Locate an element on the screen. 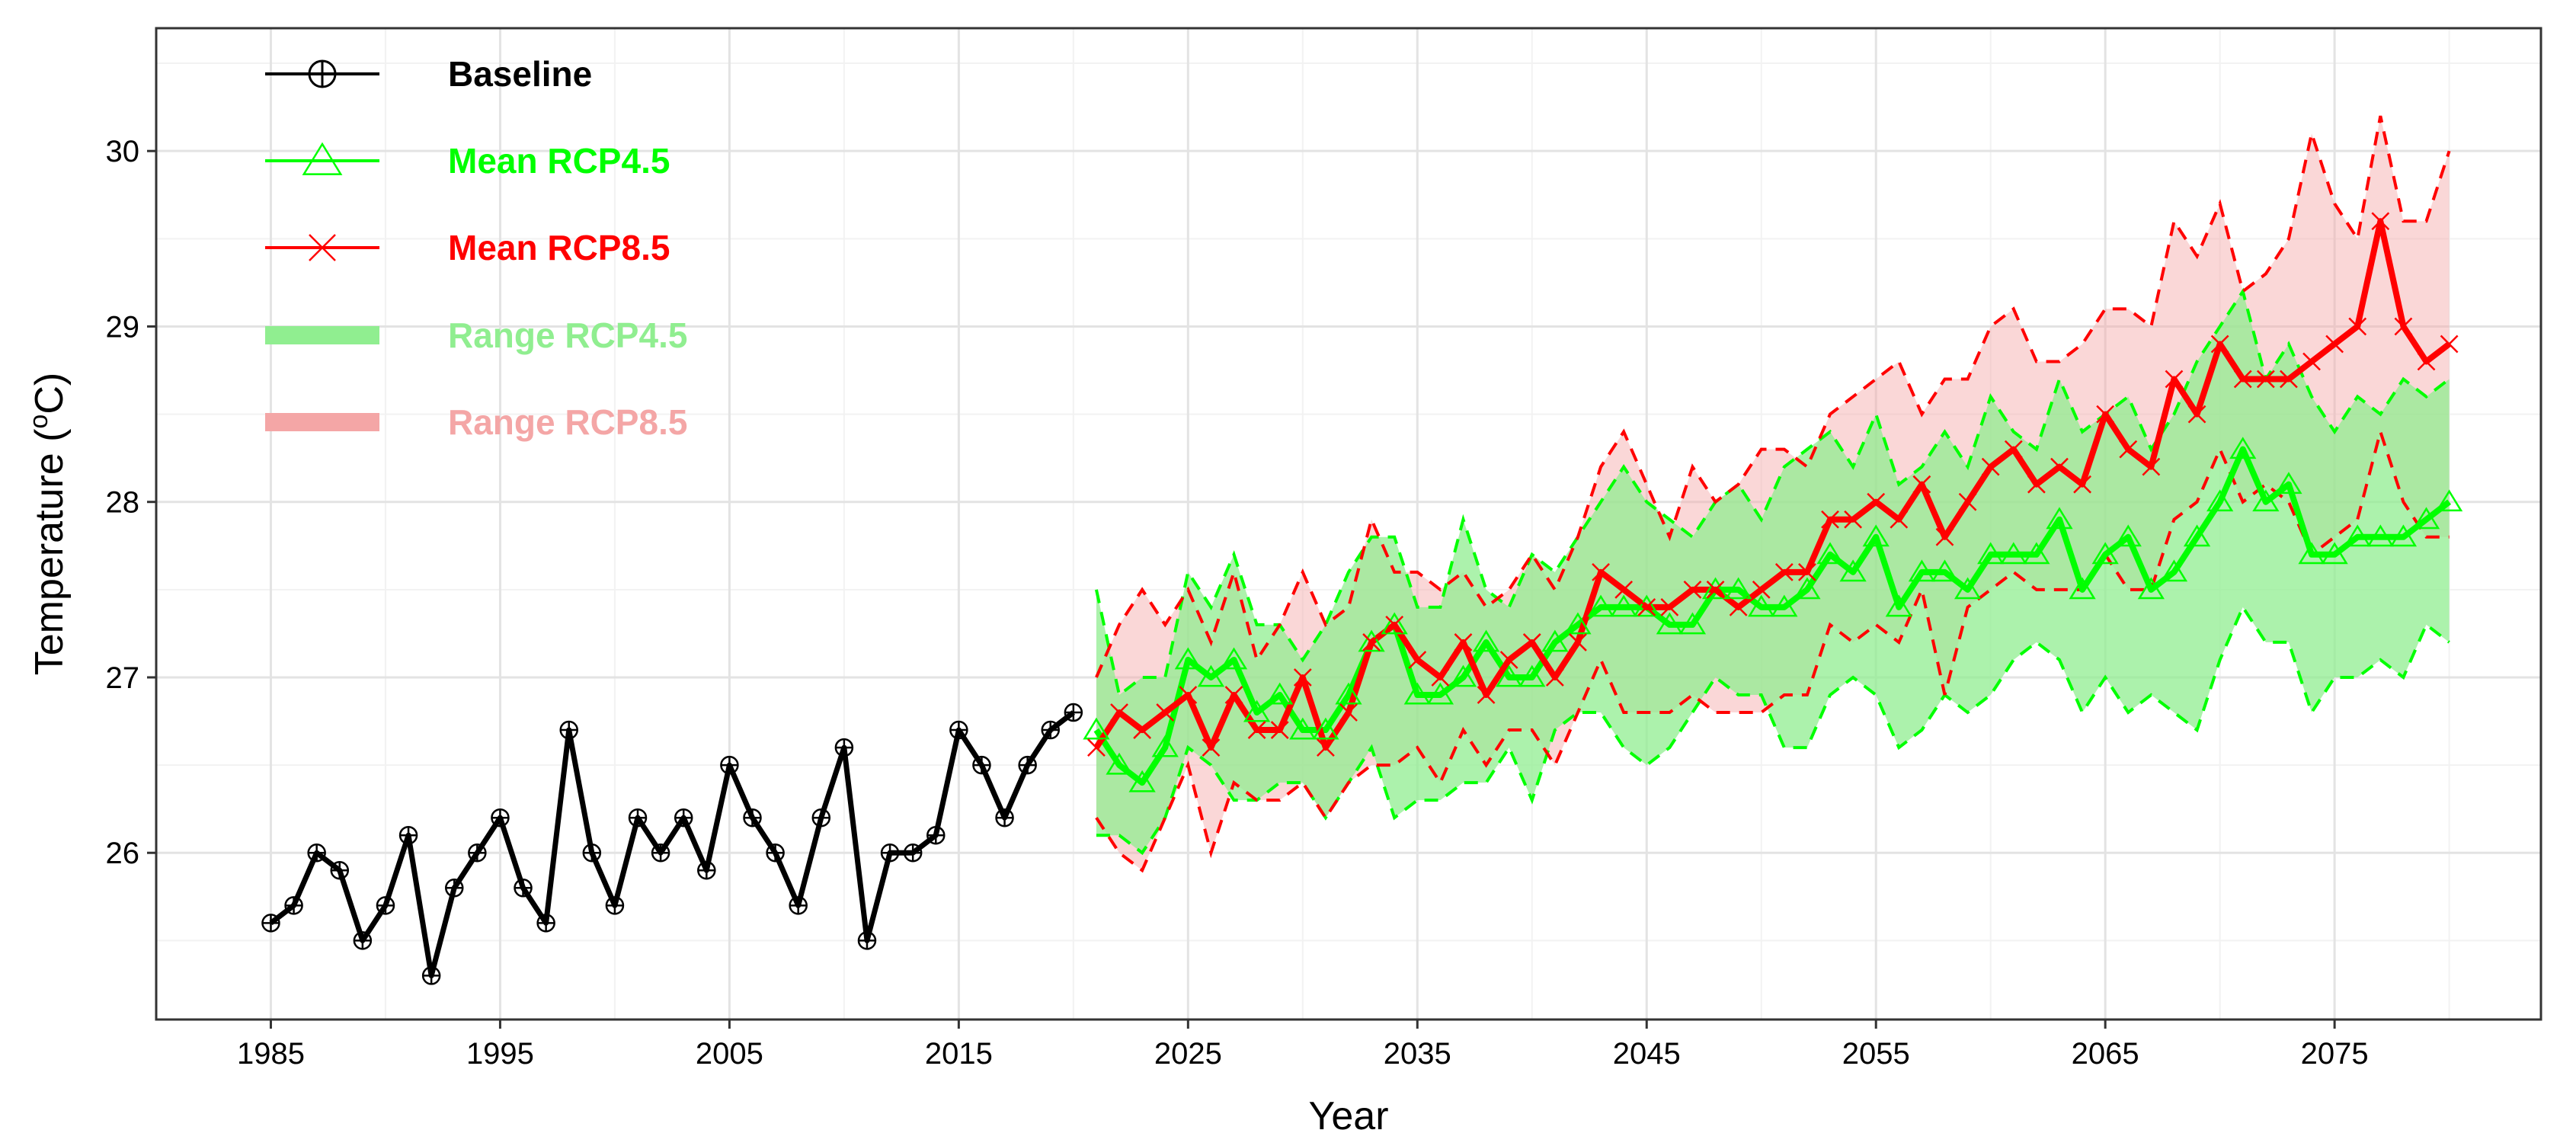 The width and height of the screenshot is (2576, 1146). x-tick-label: 2015 is located at coordinates (959, 1054).